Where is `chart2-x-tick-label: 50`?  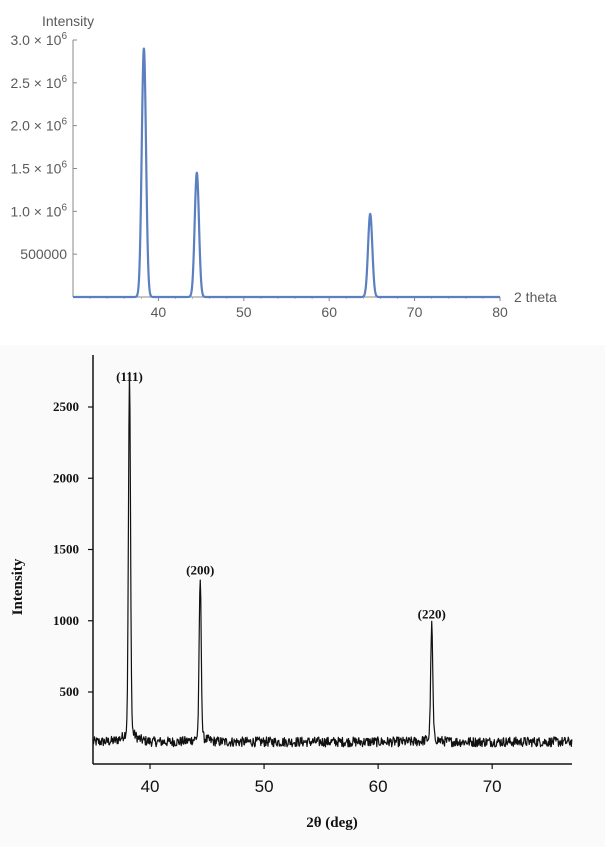 chart2-x-tick-label: 50 is located at coordinates (264, 786).